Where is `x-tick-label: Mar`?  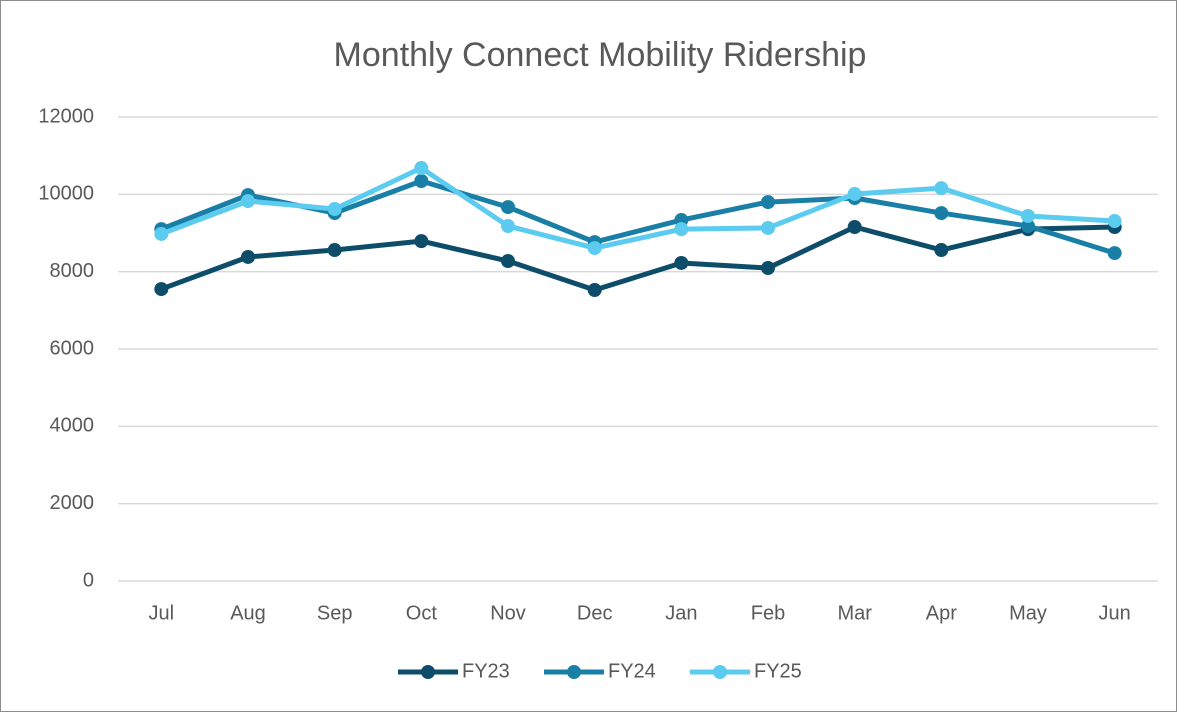
x-tick-label: Mar is located at coordinates (854, 613).